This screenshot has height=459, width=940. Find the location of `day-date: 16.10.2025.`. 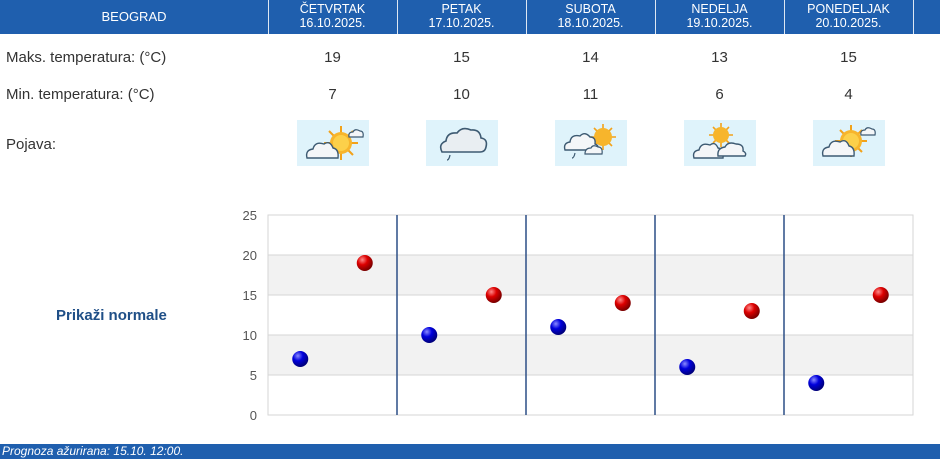

day-date: 16.10.2025. is located at coordinates (332, 23).